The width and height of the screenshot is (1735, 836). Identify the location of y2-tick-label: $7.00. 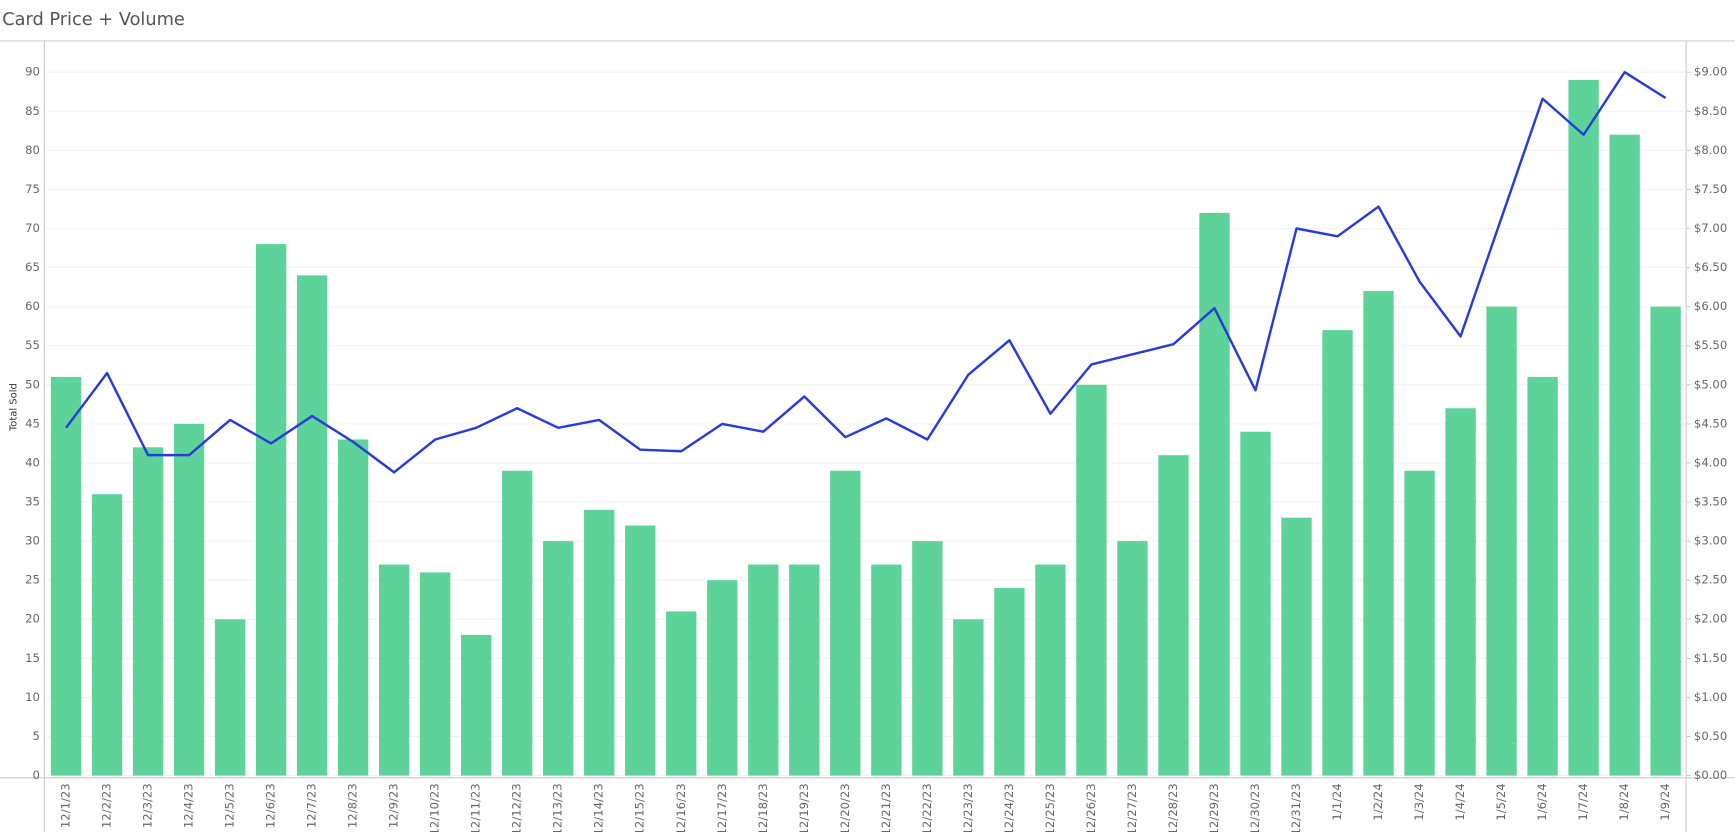
(1710, 228).